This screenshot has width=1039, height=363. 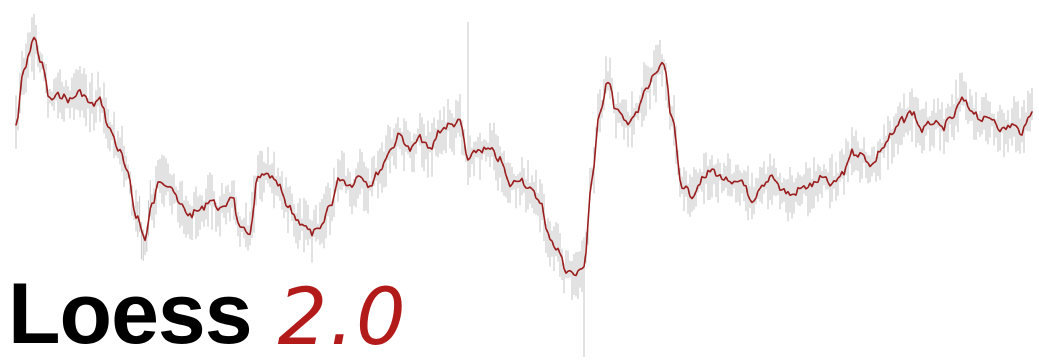 I want to click on logo-word: Loess, so click(x=130, y=314).